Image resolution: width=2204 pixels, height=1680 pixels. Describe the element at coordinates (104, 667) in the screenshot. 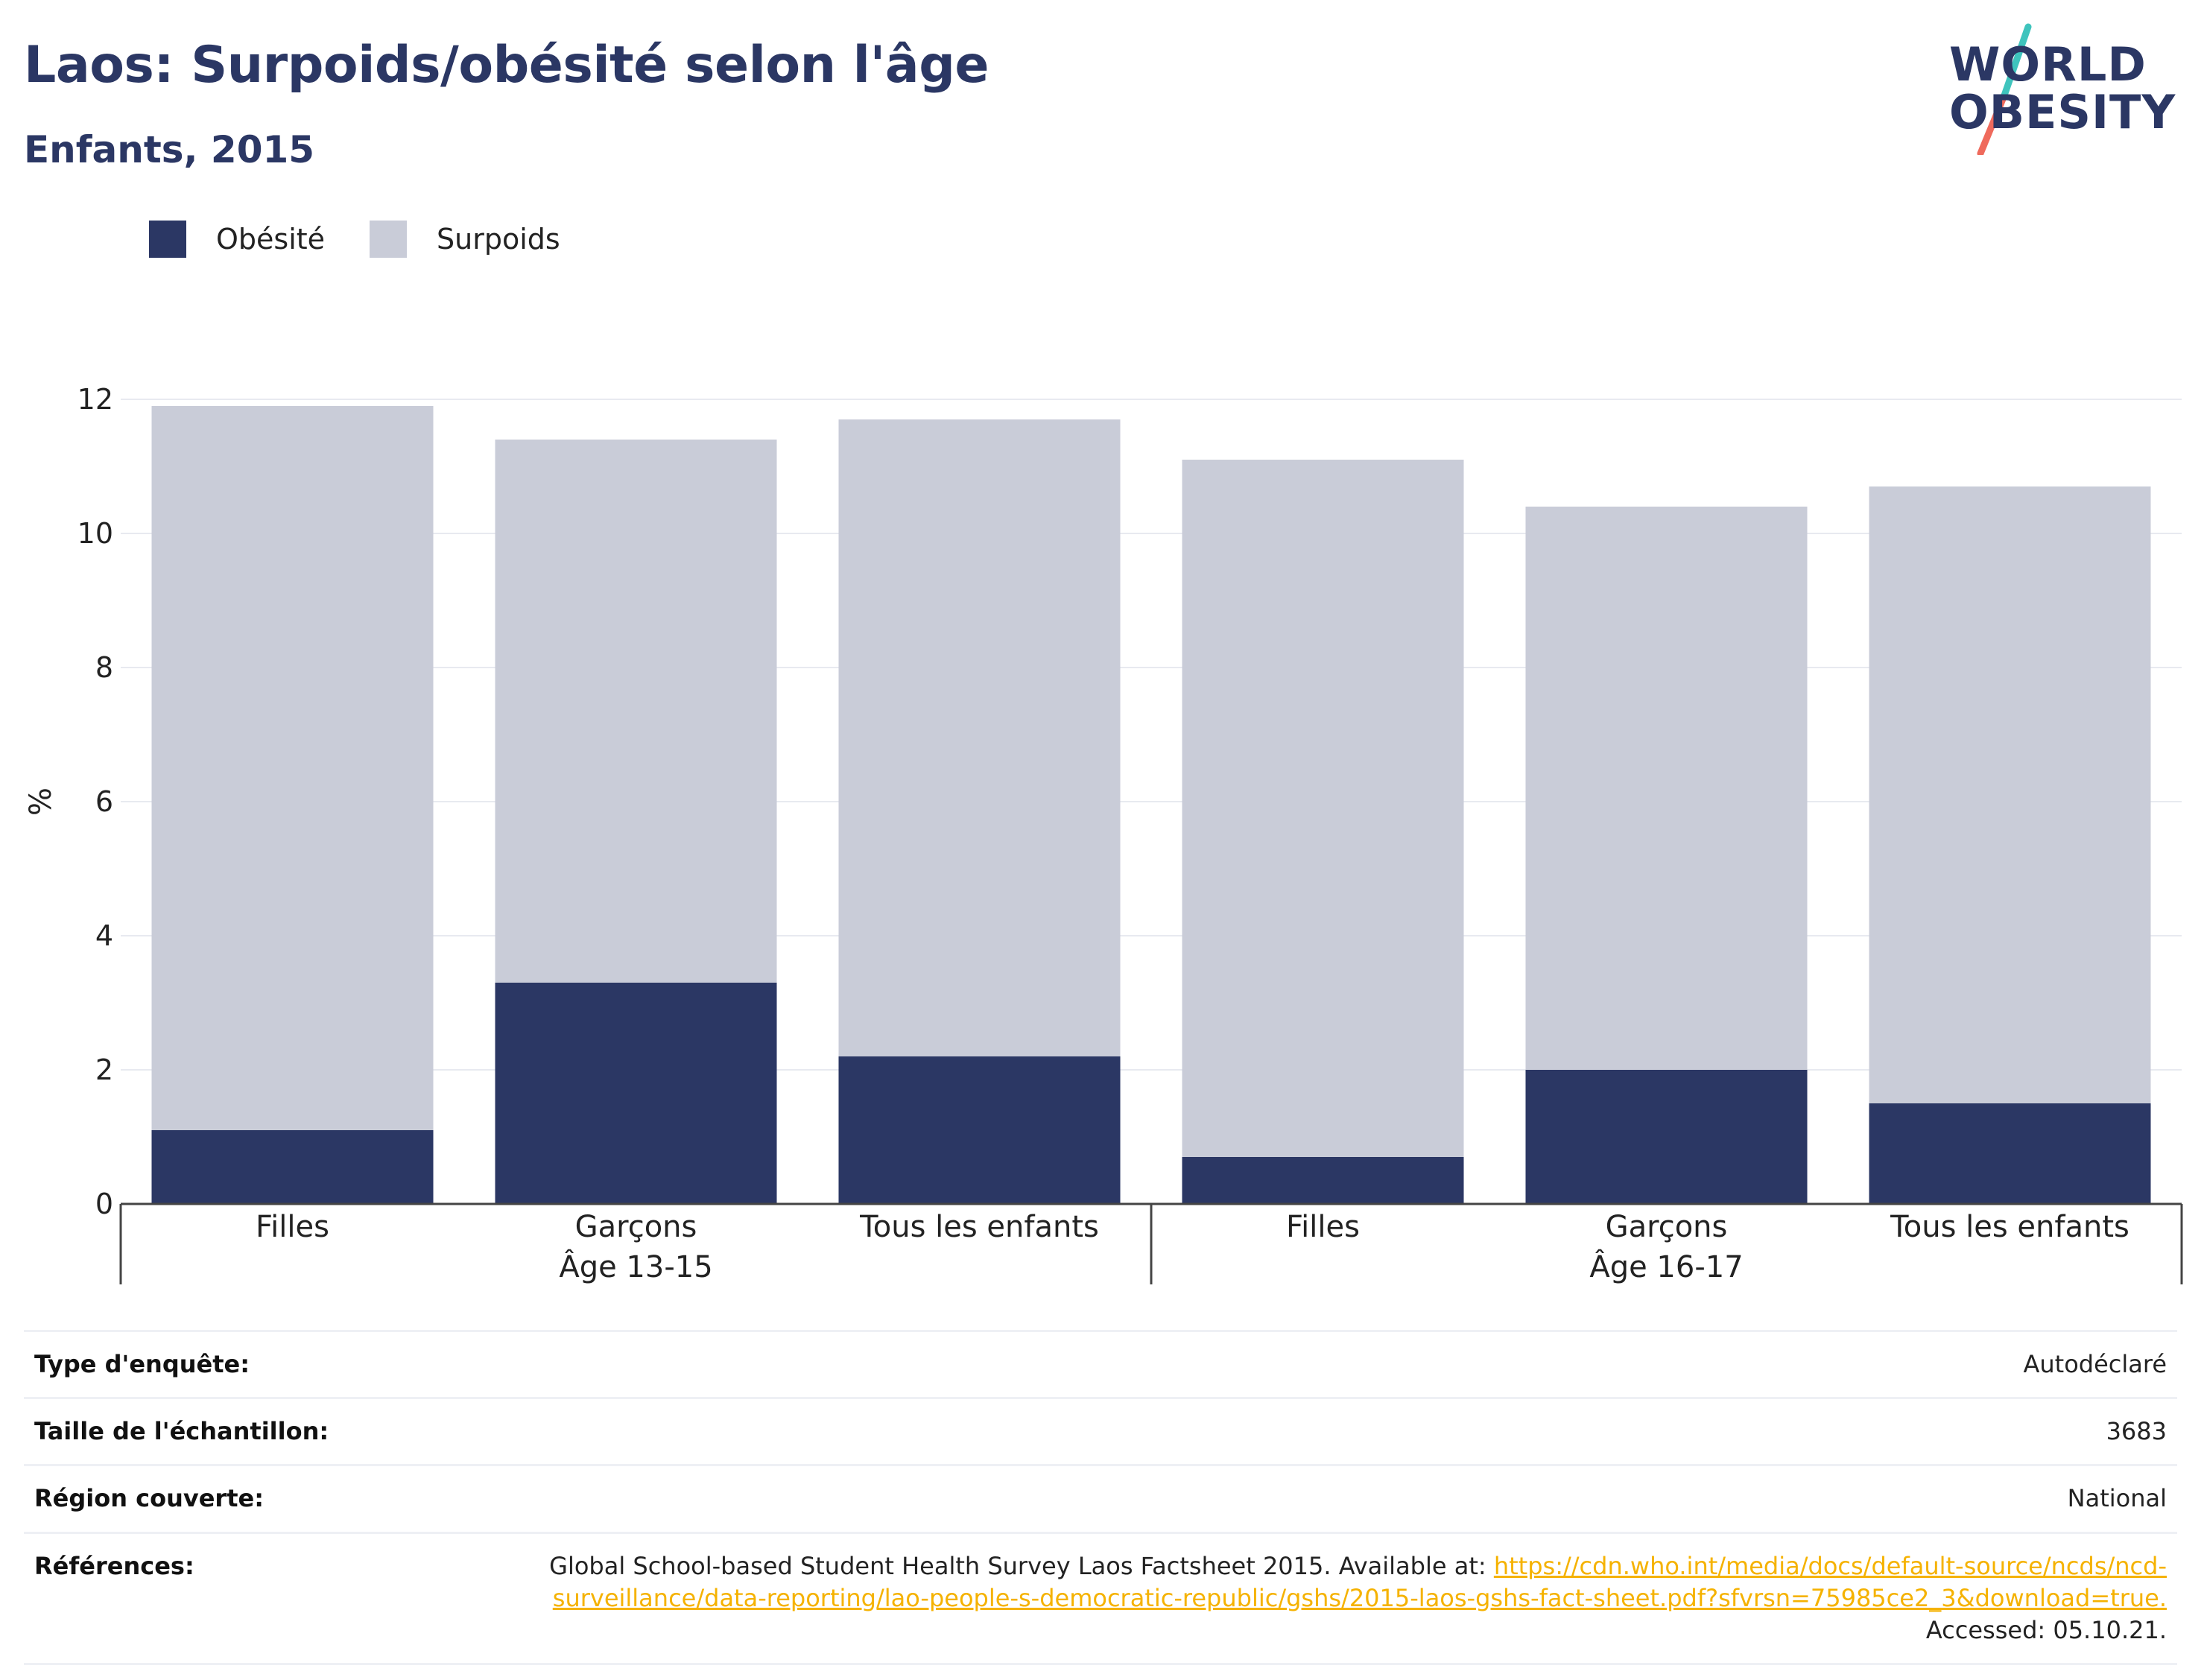

I see `y-tick-label: 8` at that location.